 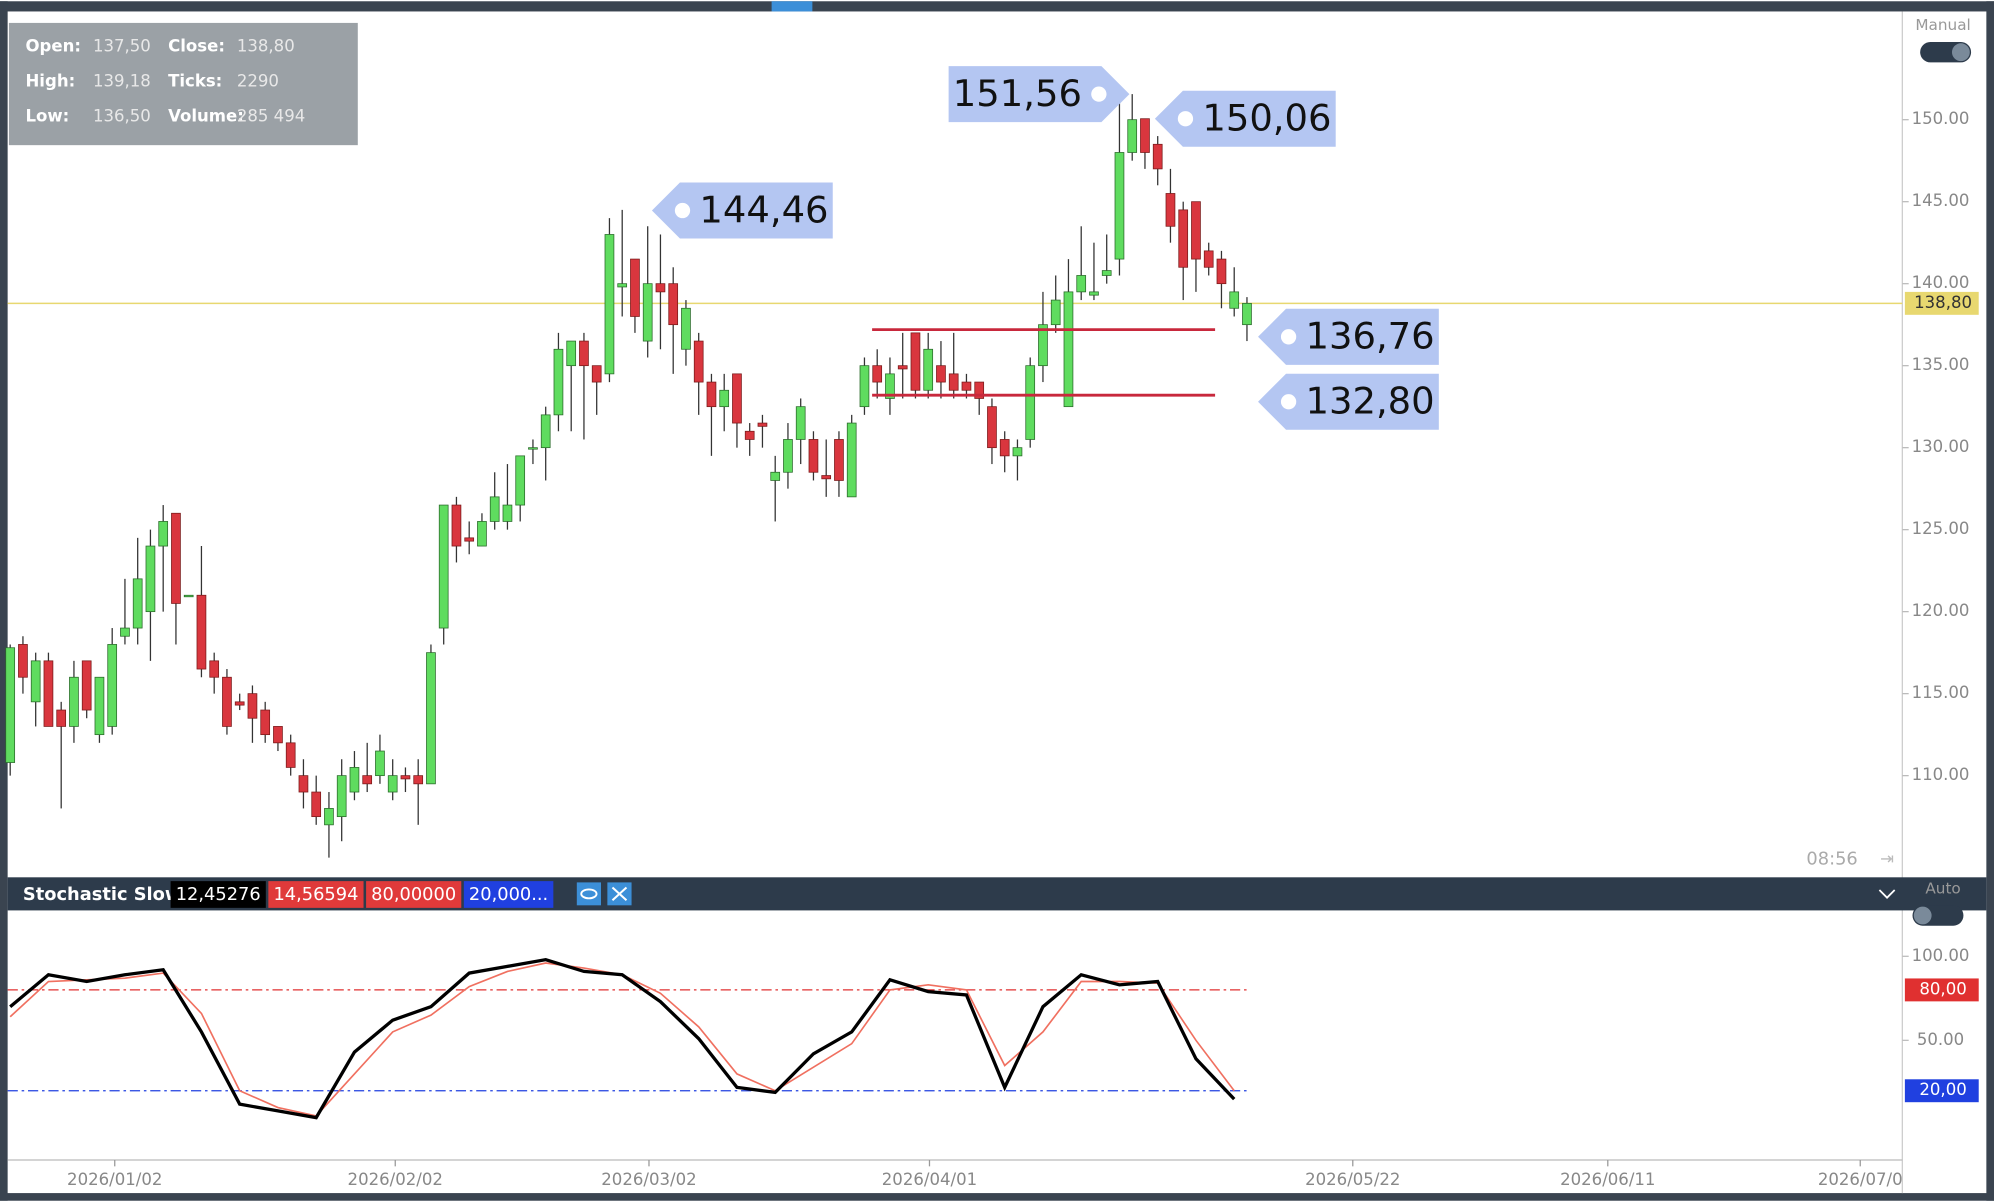 What do you see at coordinates (1352, 1179) in the screenshot?
I see `x-tick-label: 2026/05/22` at bounding box center [1352, 1179].